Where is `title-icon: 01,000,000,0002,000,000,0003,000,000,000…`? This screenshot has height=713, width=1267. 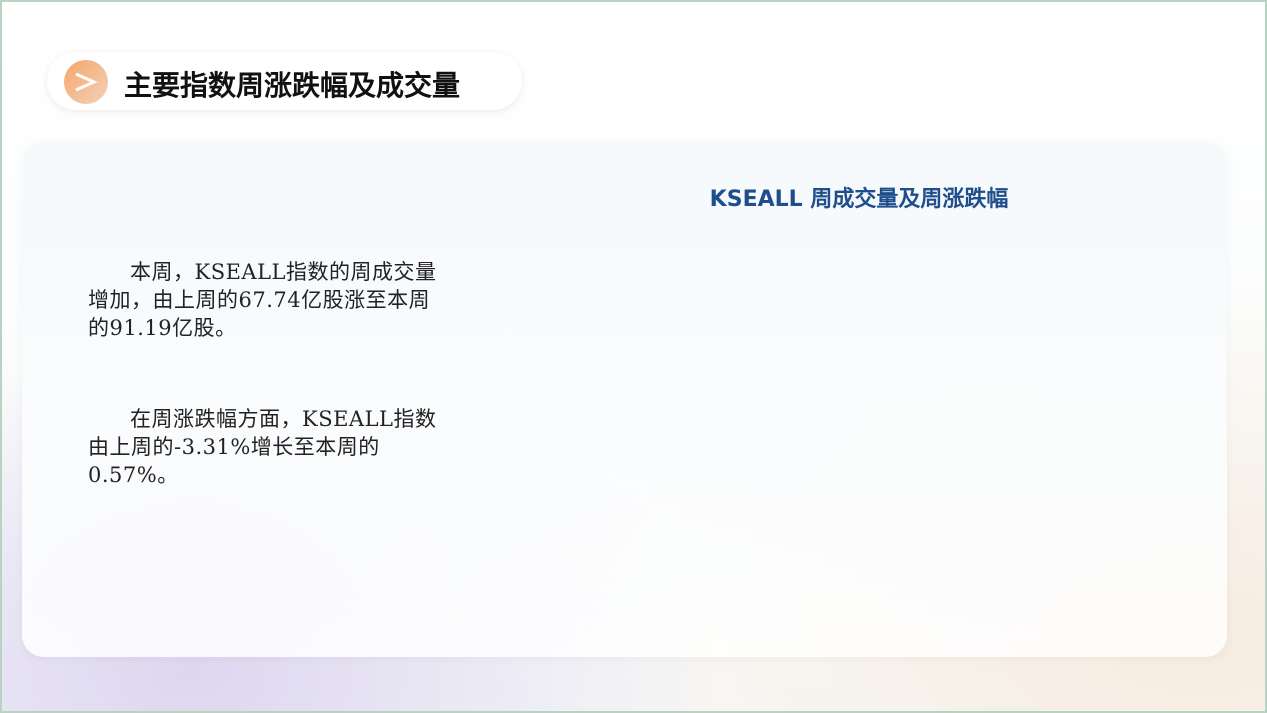 title-icon: 01,000,000,0002,000,000,0003,000,000,000… is located at coordinates (86, 82).